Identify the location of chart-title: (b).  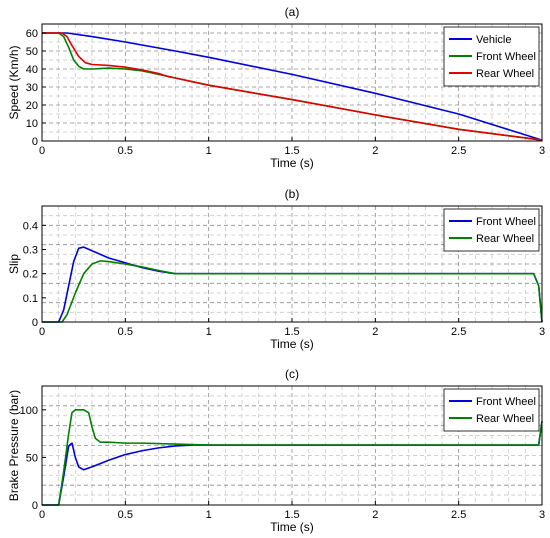
(292, 194).